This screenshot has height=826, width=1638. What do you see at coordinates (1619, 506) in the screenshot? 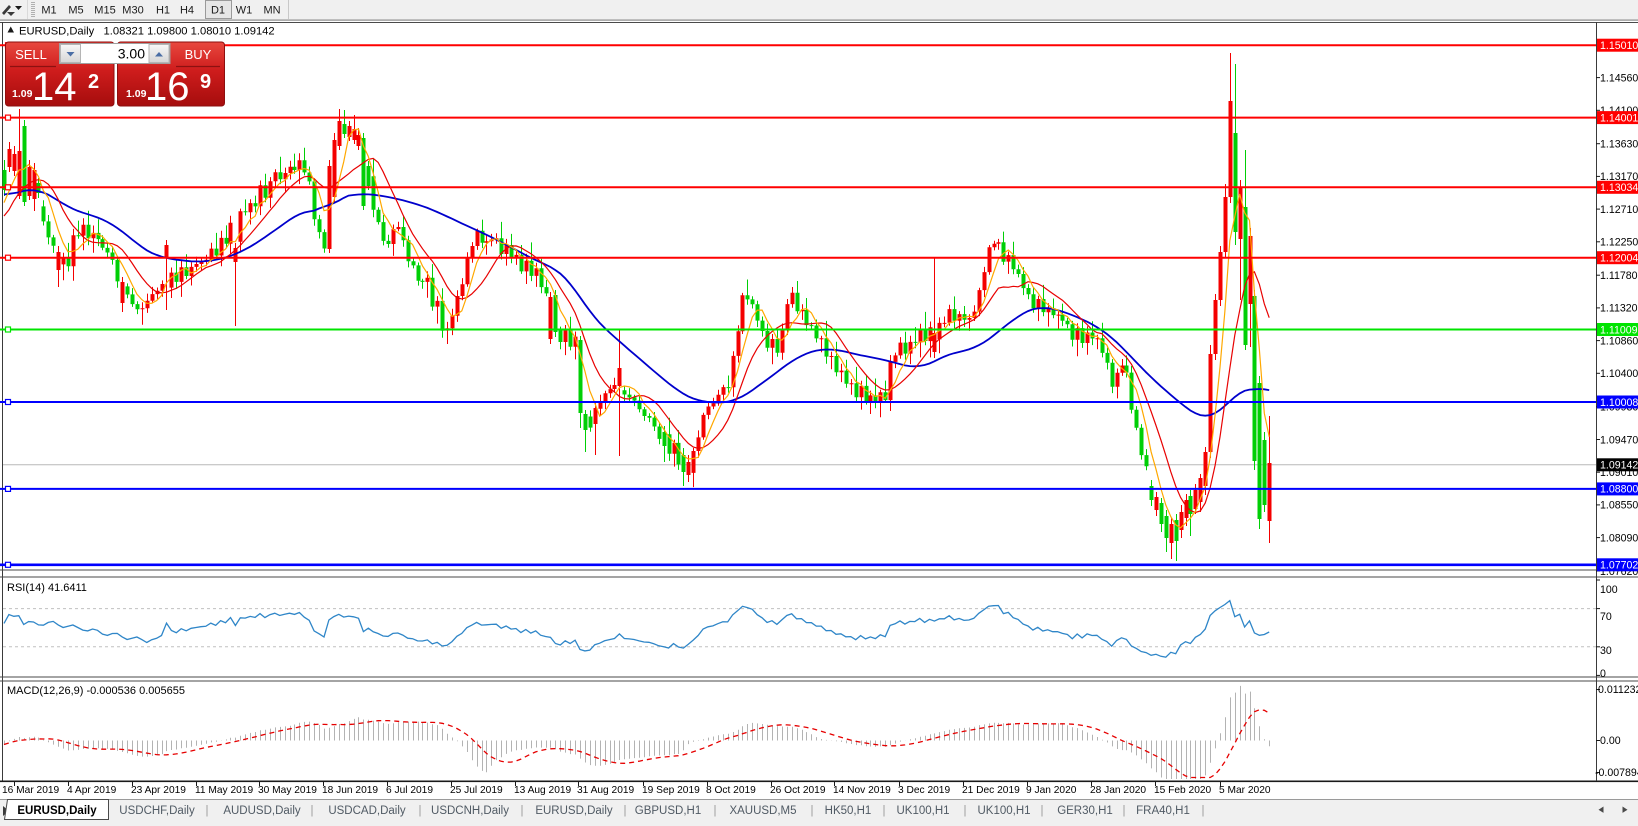
I see `svg-text: 1.08550` at bounding box center [1619, 506].